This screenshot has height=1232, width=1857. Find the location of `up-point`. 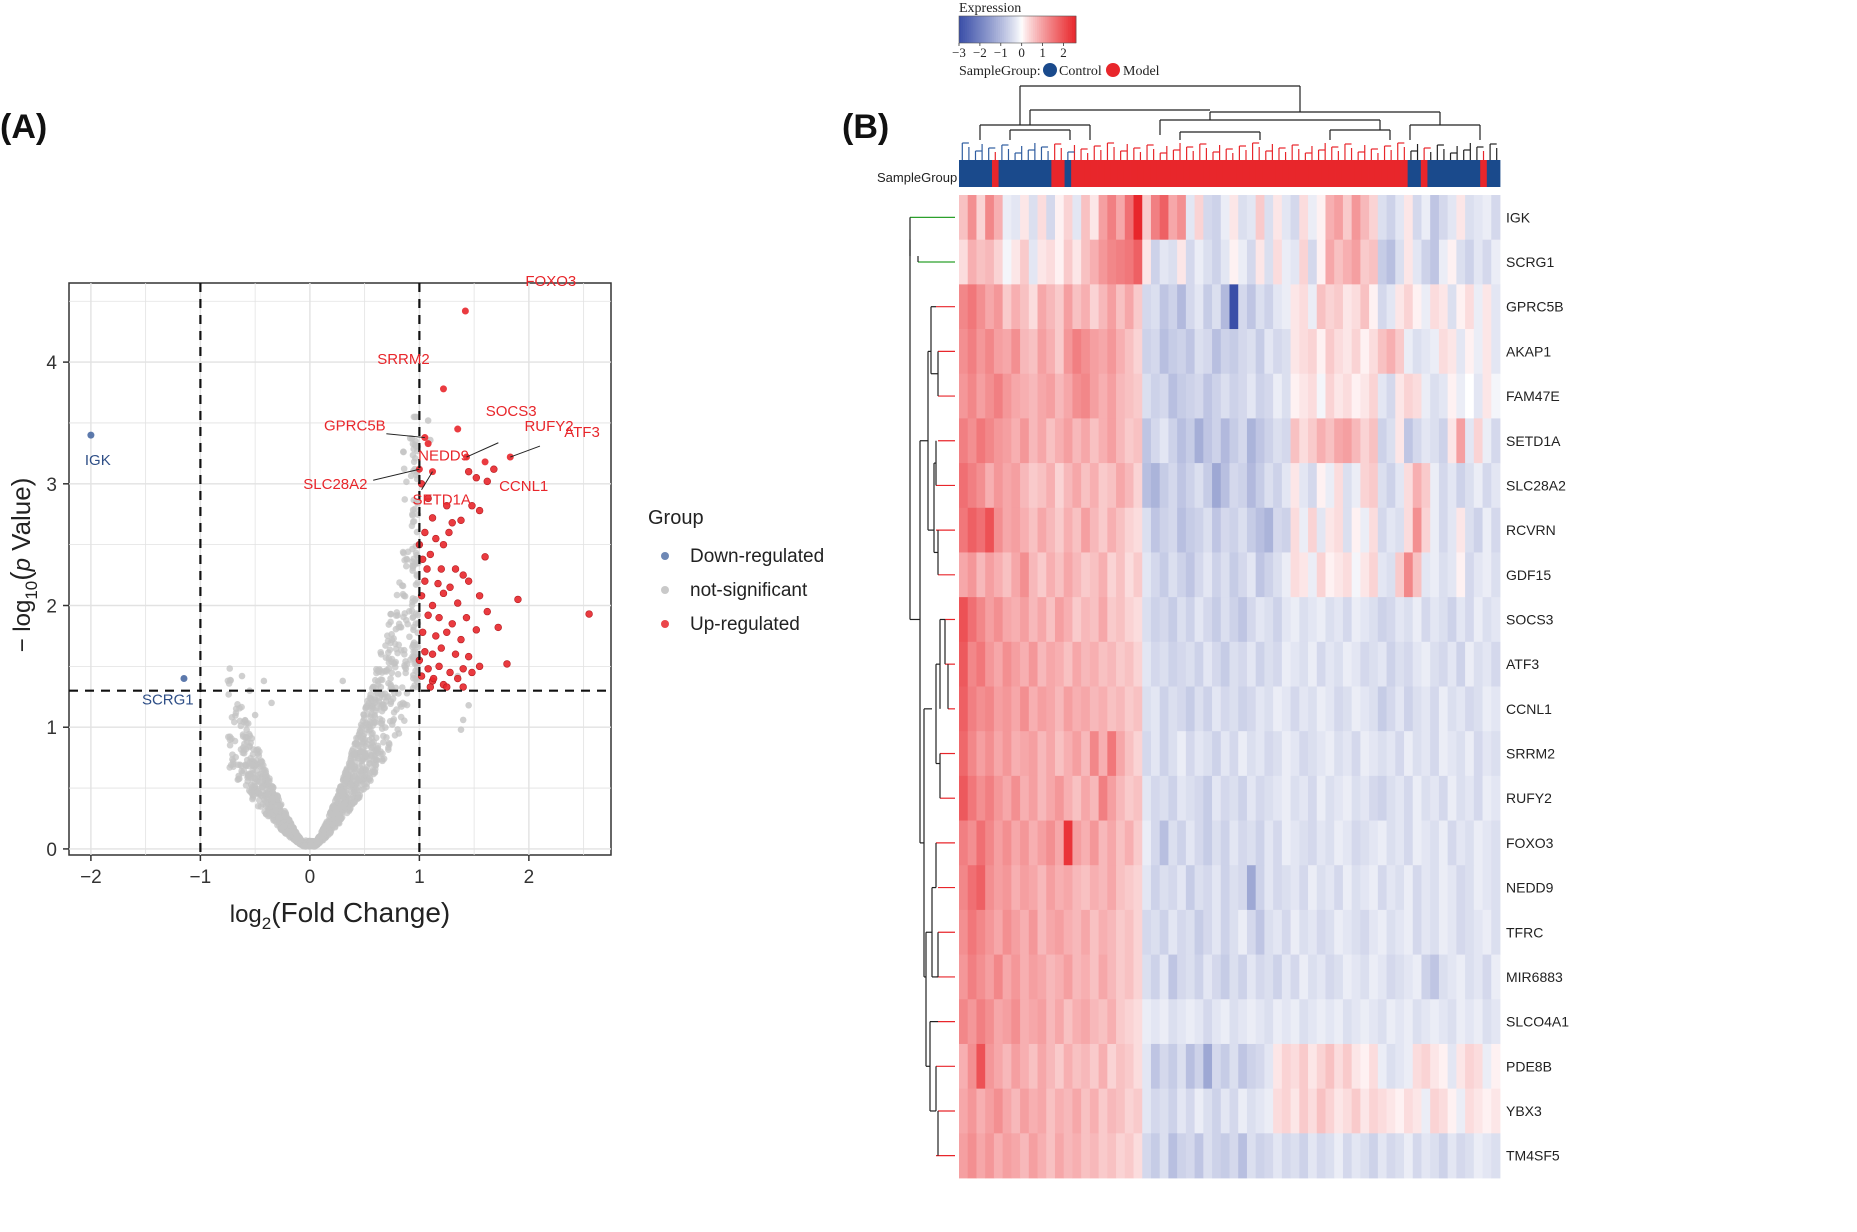

up-point is located at coordinates (455, 654).